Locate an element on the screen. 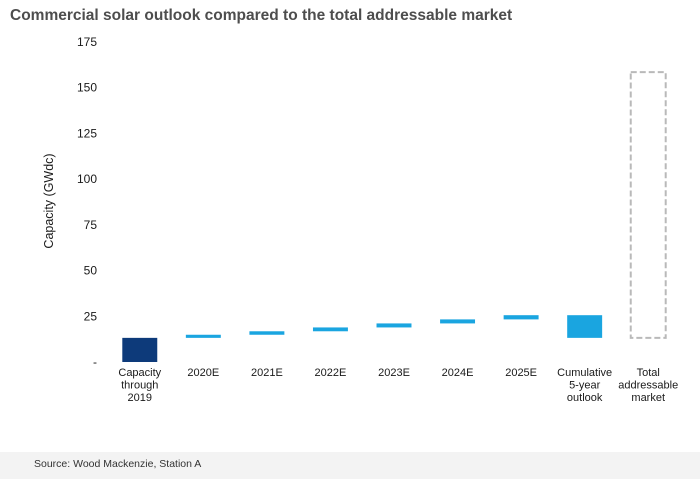 This screenshot has height=479, width=700. footer: Source: Wood Mackenzie, Station A is located at coordinates (350, 465).